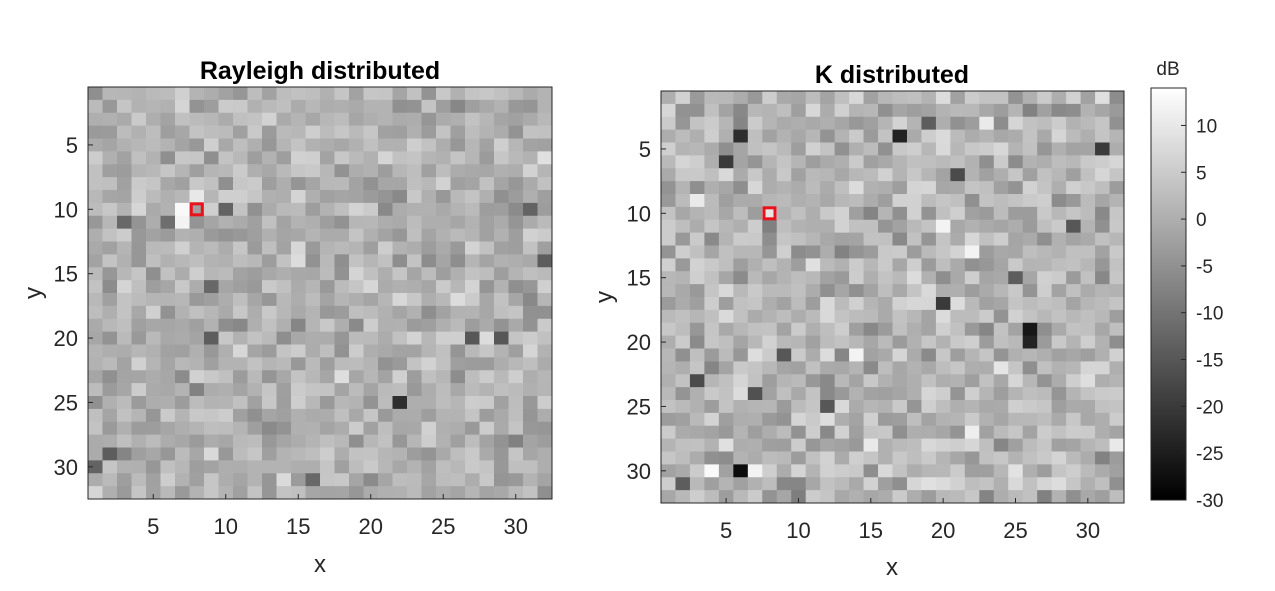 The image size is (1275, 591). I want to click on colorbar-tick-label: -25, so click(1209, 454).